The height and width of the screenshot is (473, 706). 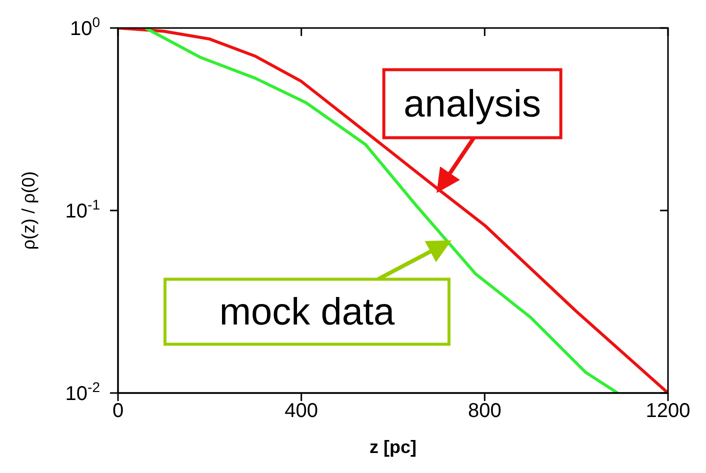 What do you see at coordinates (668, 411) in the screenshot?
I see `x-tick-label: 1200` at bounding box center [668, 411].